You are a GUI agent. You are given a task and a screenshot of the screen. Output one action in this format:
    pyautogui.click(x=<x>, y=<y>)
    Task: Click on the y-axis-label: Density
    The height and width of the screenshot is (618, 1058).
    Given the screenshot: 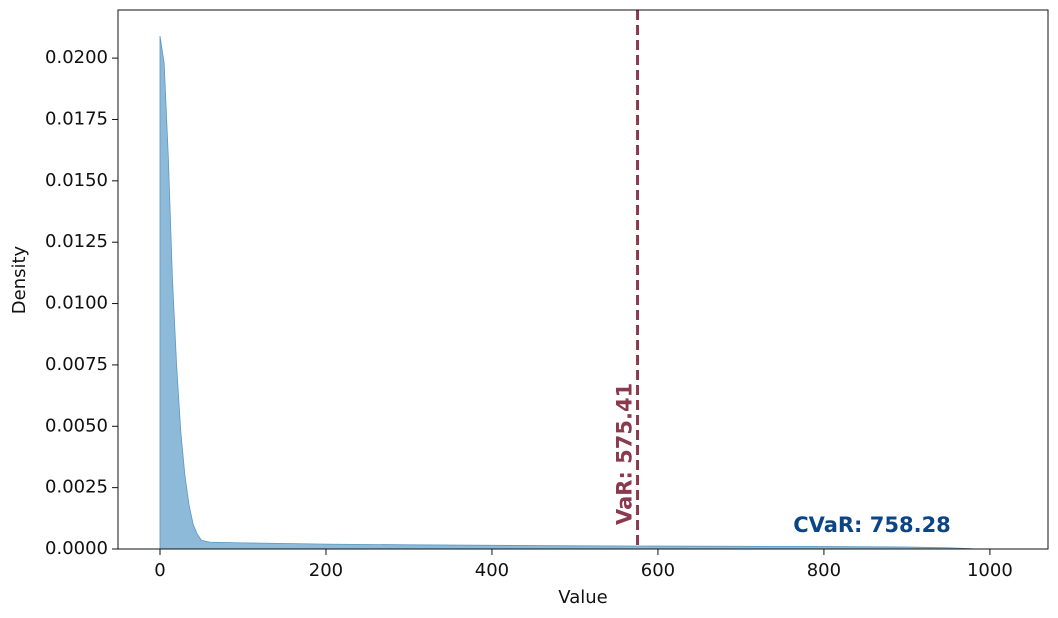 What is the action you would take?
    pyautogui.click(x=19, y=279)
    